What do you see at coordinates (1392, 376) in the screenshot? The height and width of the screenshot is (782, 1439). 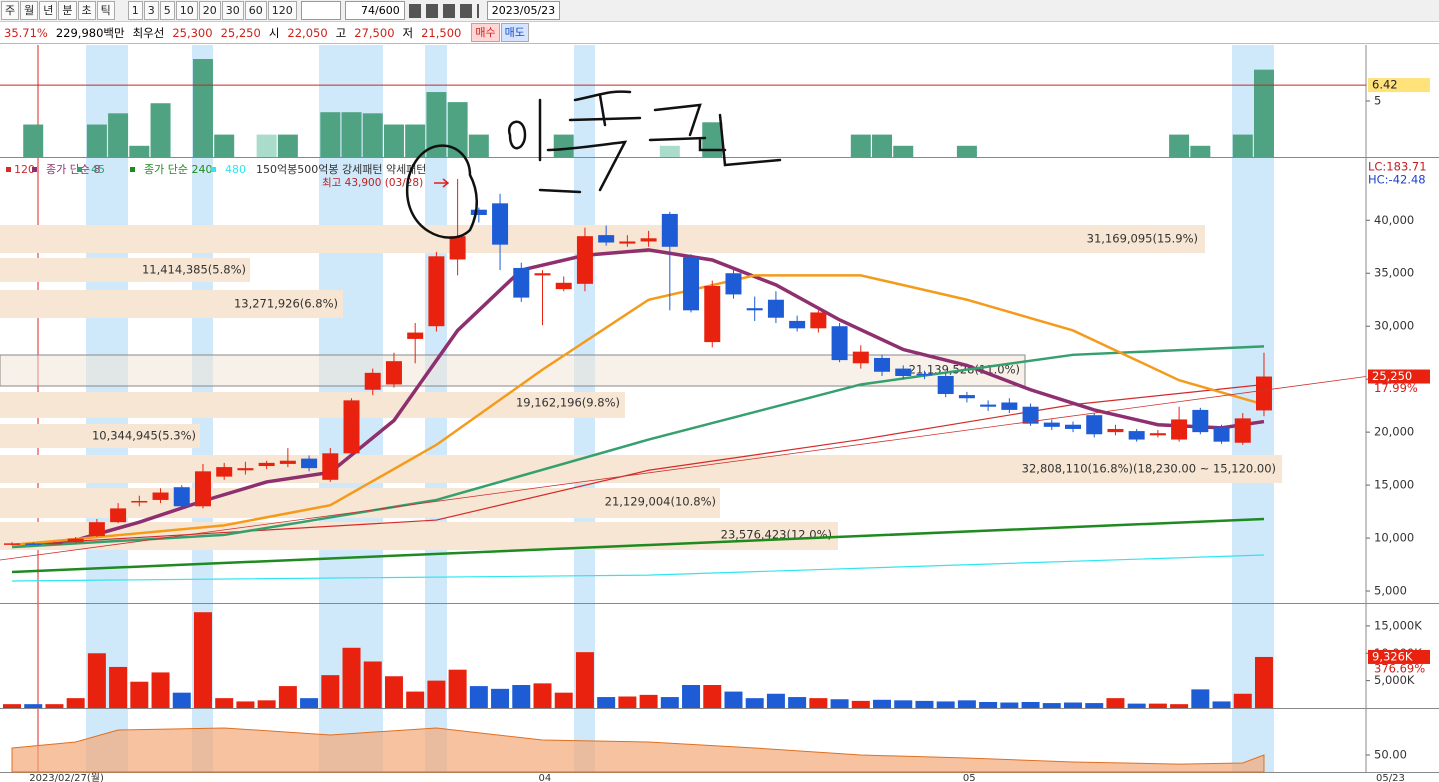 I see `current-value-label: 25,250` at bounding box center [1392, 376].